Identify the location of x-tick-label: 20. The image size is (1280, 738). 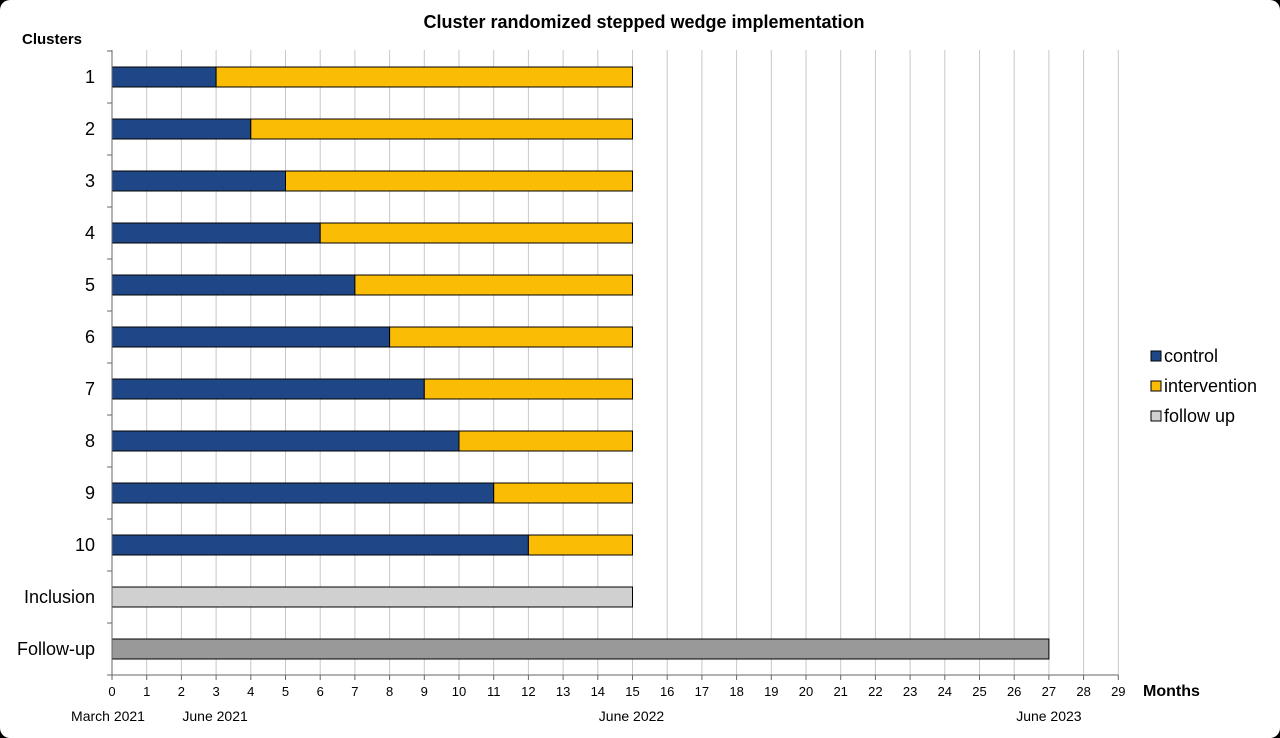
(806, 691).